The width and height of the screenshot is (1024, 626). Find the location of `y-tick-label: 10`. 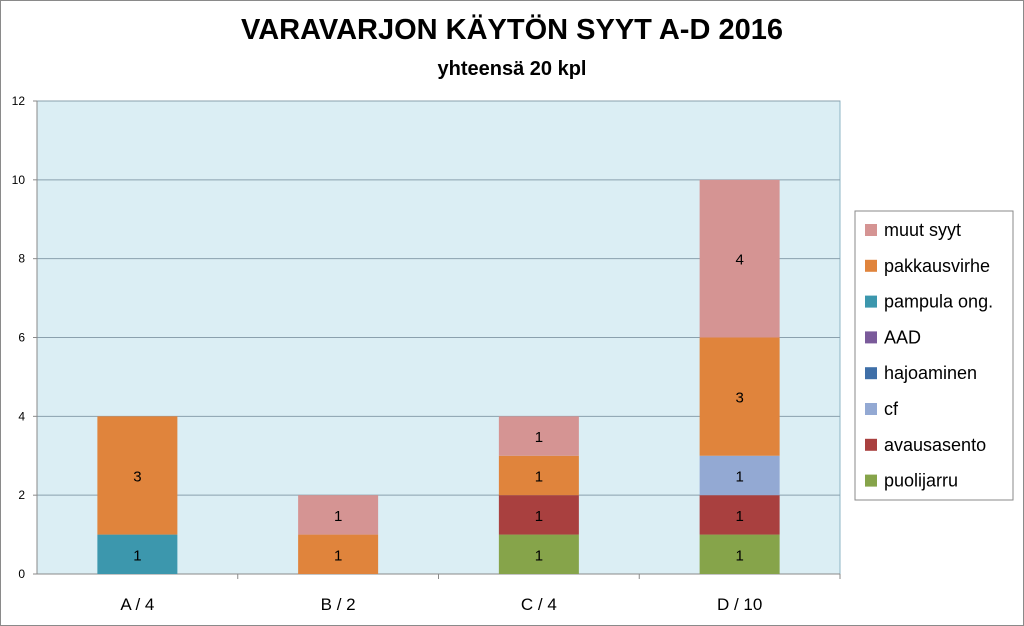

y-tick-label: 10 is located at coordinates (19, 180).